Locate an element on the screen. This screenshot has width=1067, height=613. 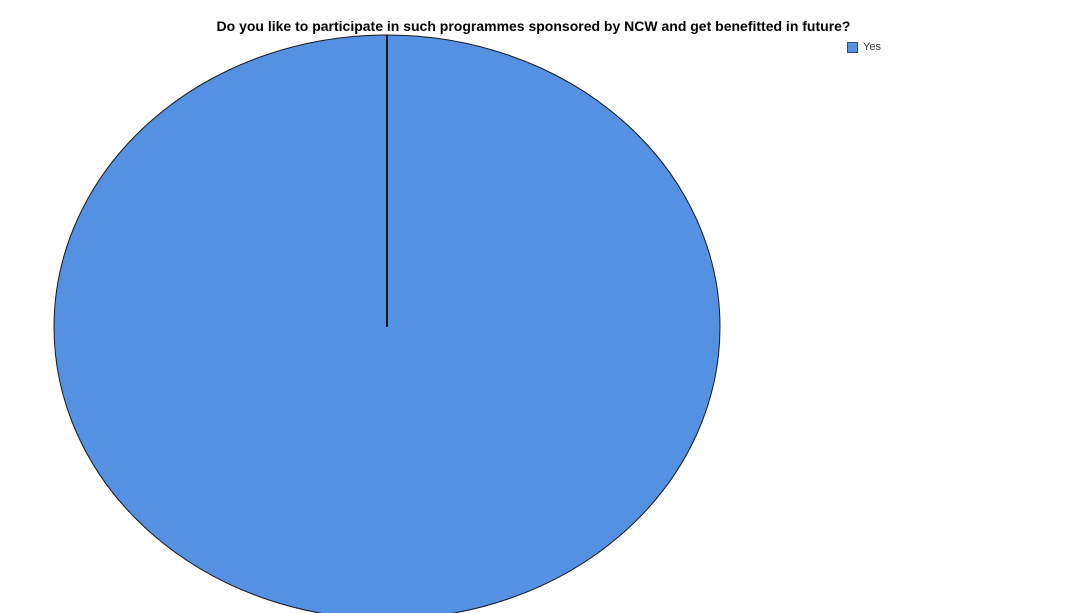
legend: Yes is located at coordinates (864, 47).